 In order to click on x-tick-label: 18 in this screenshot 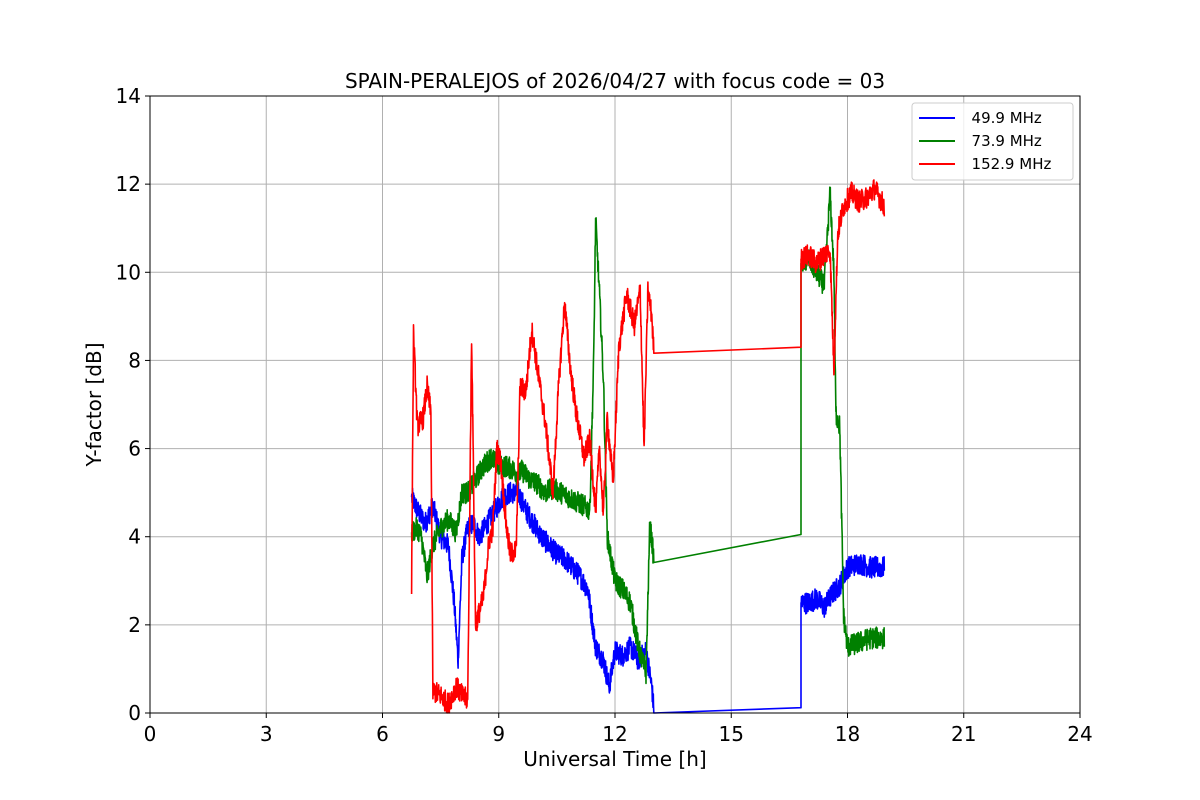, I will do `click(847, 734)`.